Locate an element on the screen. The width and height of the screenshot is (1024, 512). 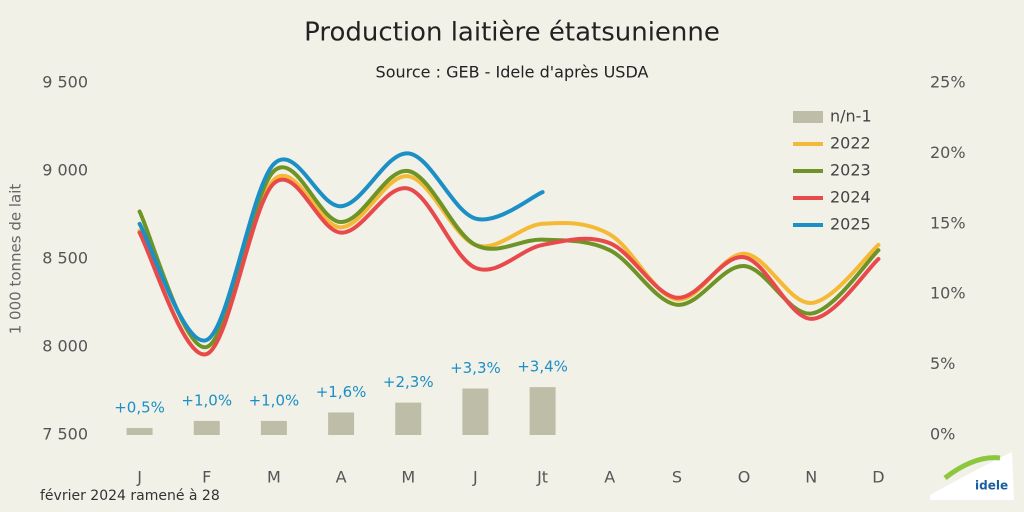
y-tick-label: 9 500 is located at coordinates (65, 82).